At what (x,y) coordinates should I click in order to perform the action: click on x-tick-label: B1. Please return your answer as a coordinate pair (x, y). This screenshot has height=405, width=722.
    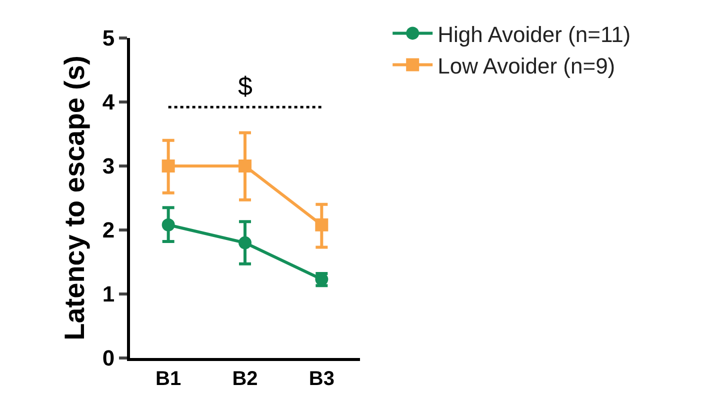
    Looking at the image, I should click on (169, 379).